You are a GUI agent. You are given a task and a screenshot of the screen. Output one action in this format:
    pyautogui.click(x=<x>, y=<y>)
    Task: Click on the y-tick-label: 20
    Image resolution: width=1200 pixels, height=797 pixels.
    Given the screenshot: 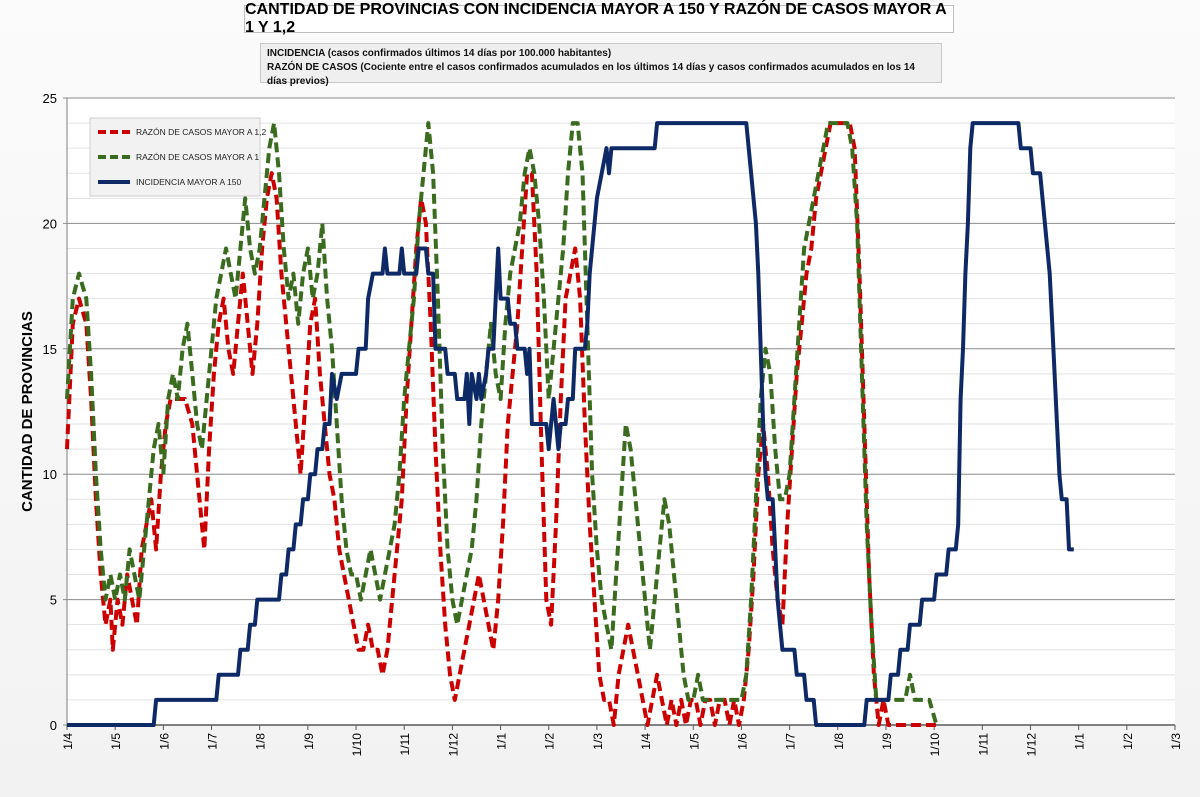 What is the action you would take?
    pyautogui.click(x=50, y=223)
    